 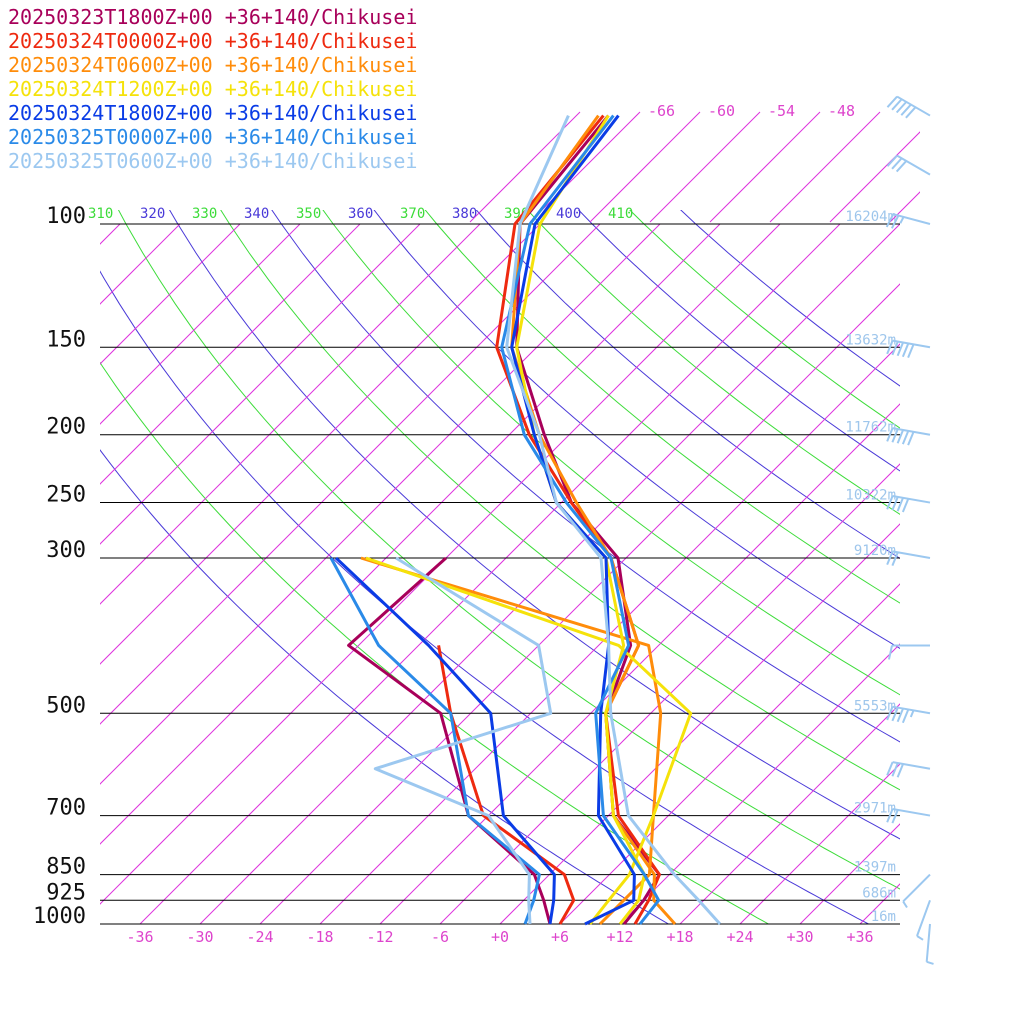 I want to click on height-label: 2971m, so click(x=875, y=809).